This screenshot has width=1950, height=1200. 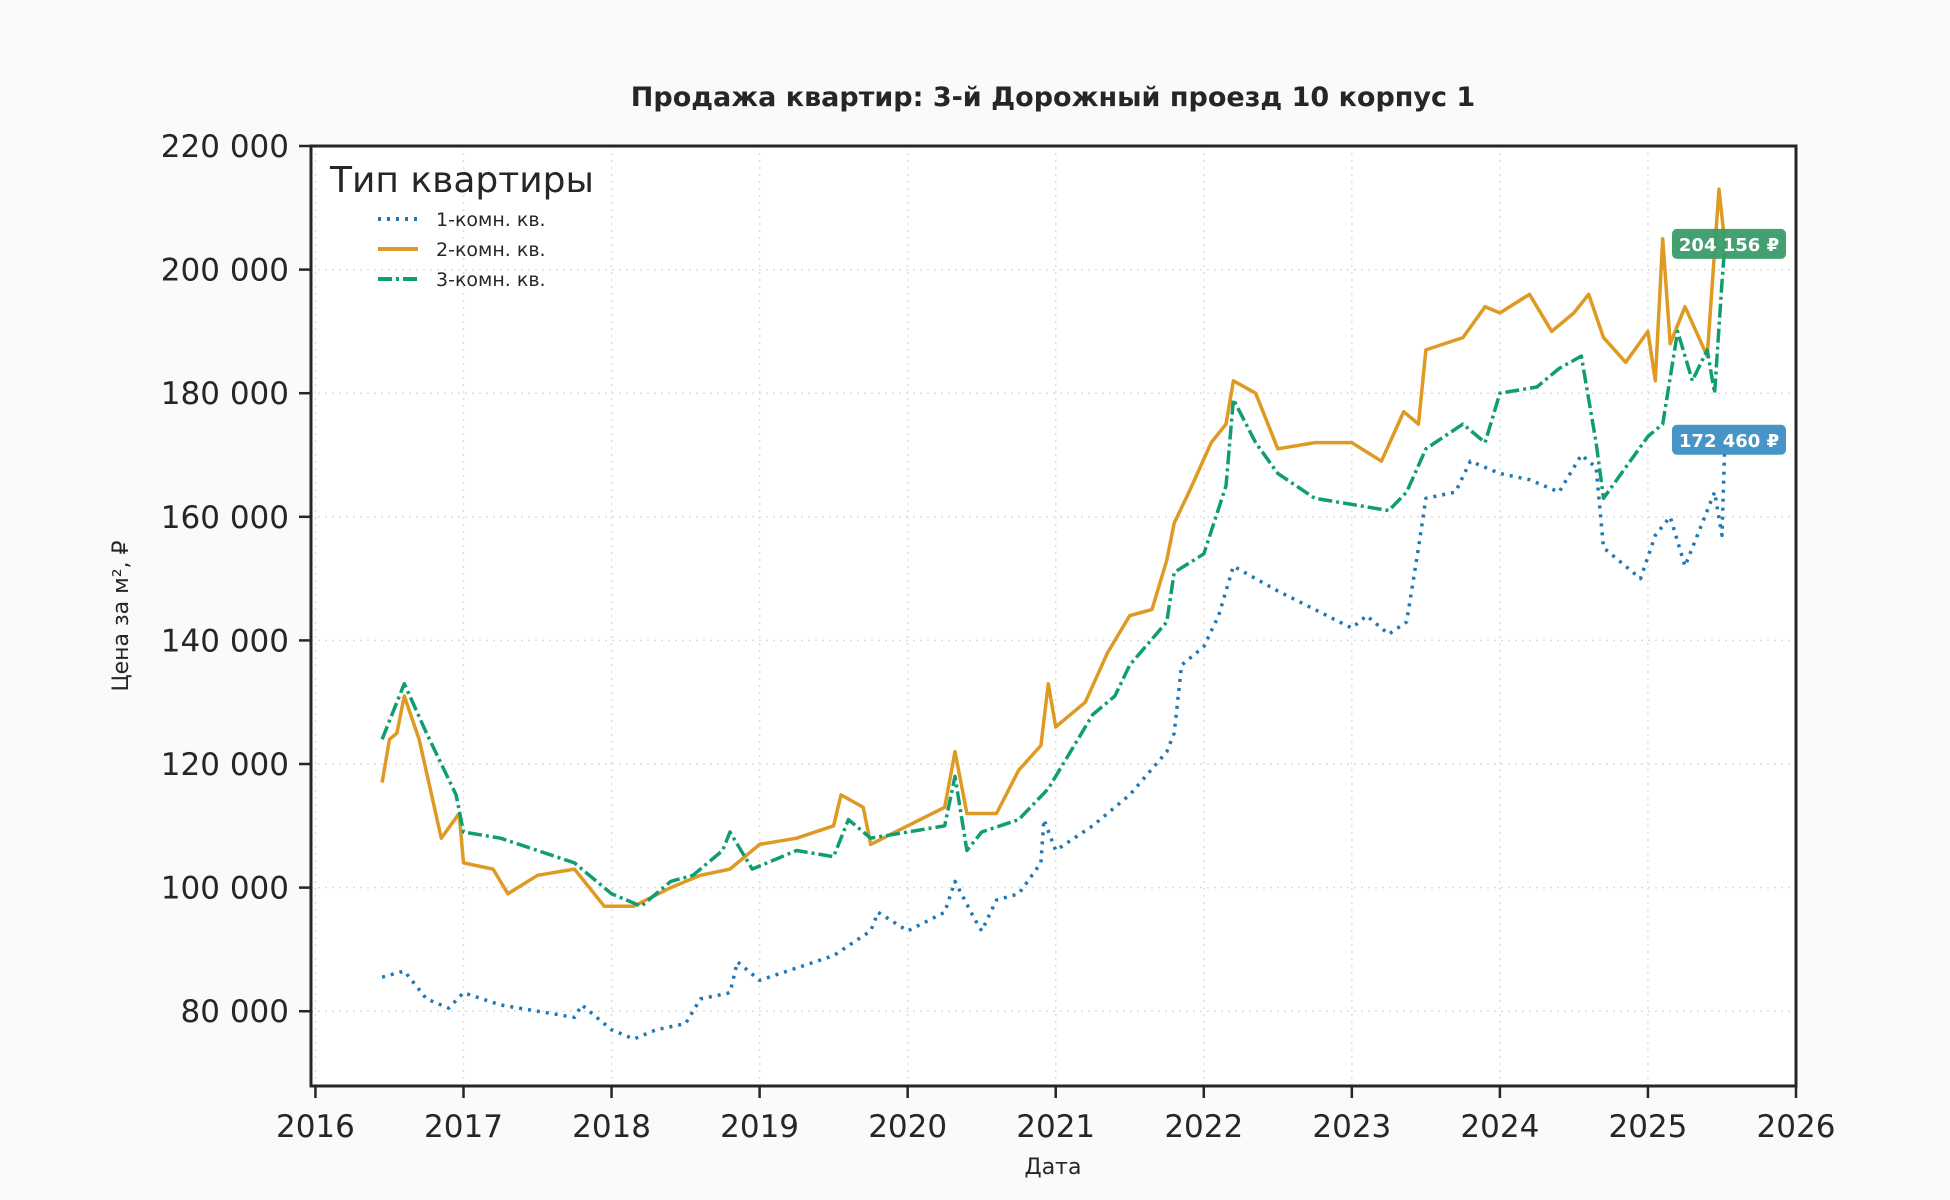 What do you see at coordinates (225, 889) in the screenshot?
I see `y-tick-label: 100 000` at bounding box center [225, 889].